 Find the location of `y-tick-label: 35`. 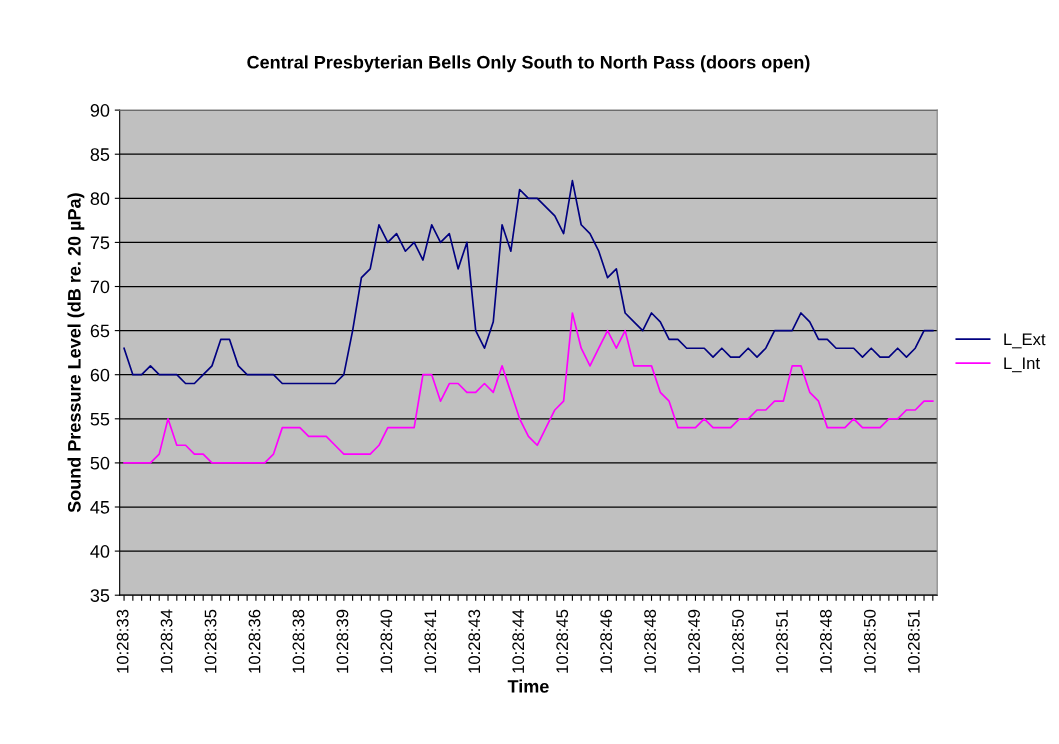

y-tick-label: 35 is located at coordinates (100, 595).